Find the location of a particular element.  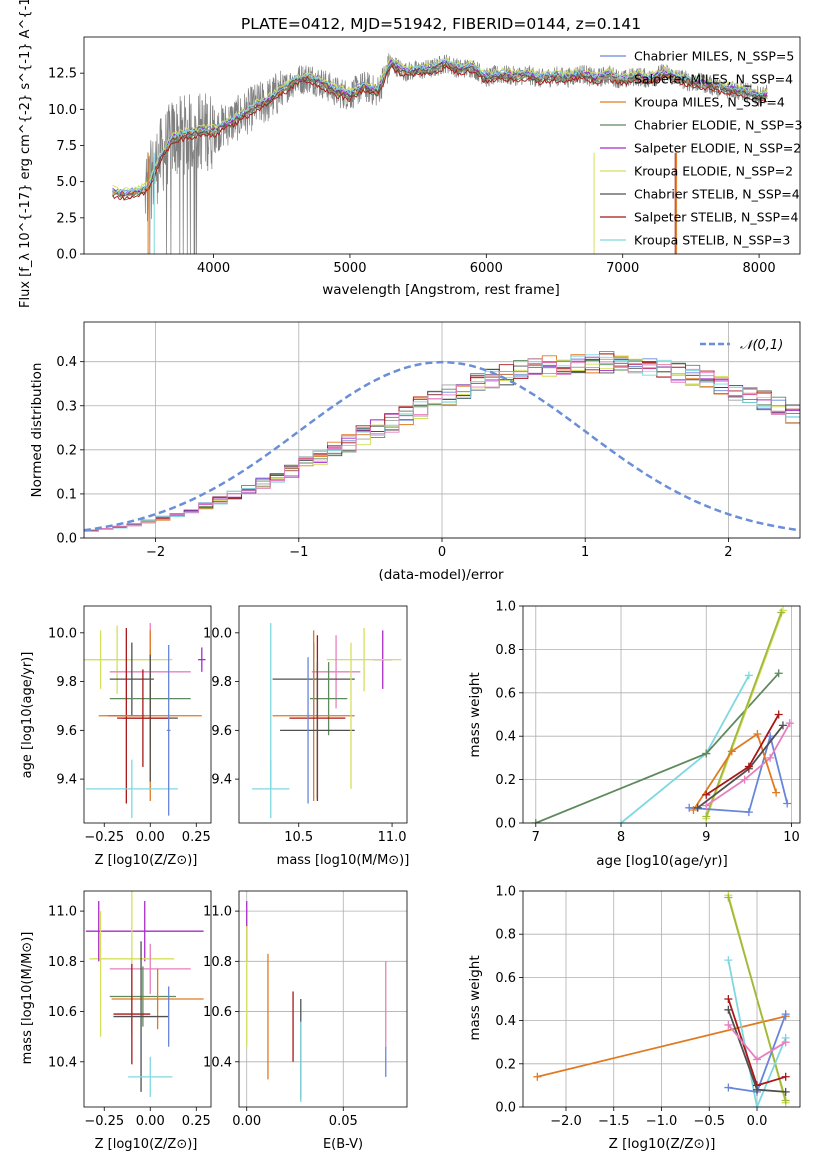

y-tick-label: 10.4 is located at coordinates (62, 1062).